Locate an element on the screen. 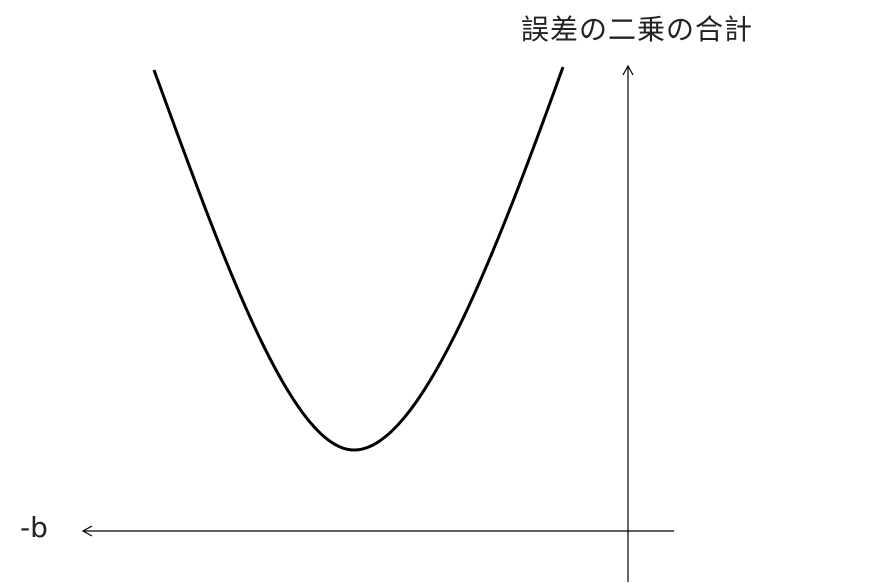 The height and width of the screenshot is (583, 872). y-axis-arrowhead is located at coordinates (628, 70).